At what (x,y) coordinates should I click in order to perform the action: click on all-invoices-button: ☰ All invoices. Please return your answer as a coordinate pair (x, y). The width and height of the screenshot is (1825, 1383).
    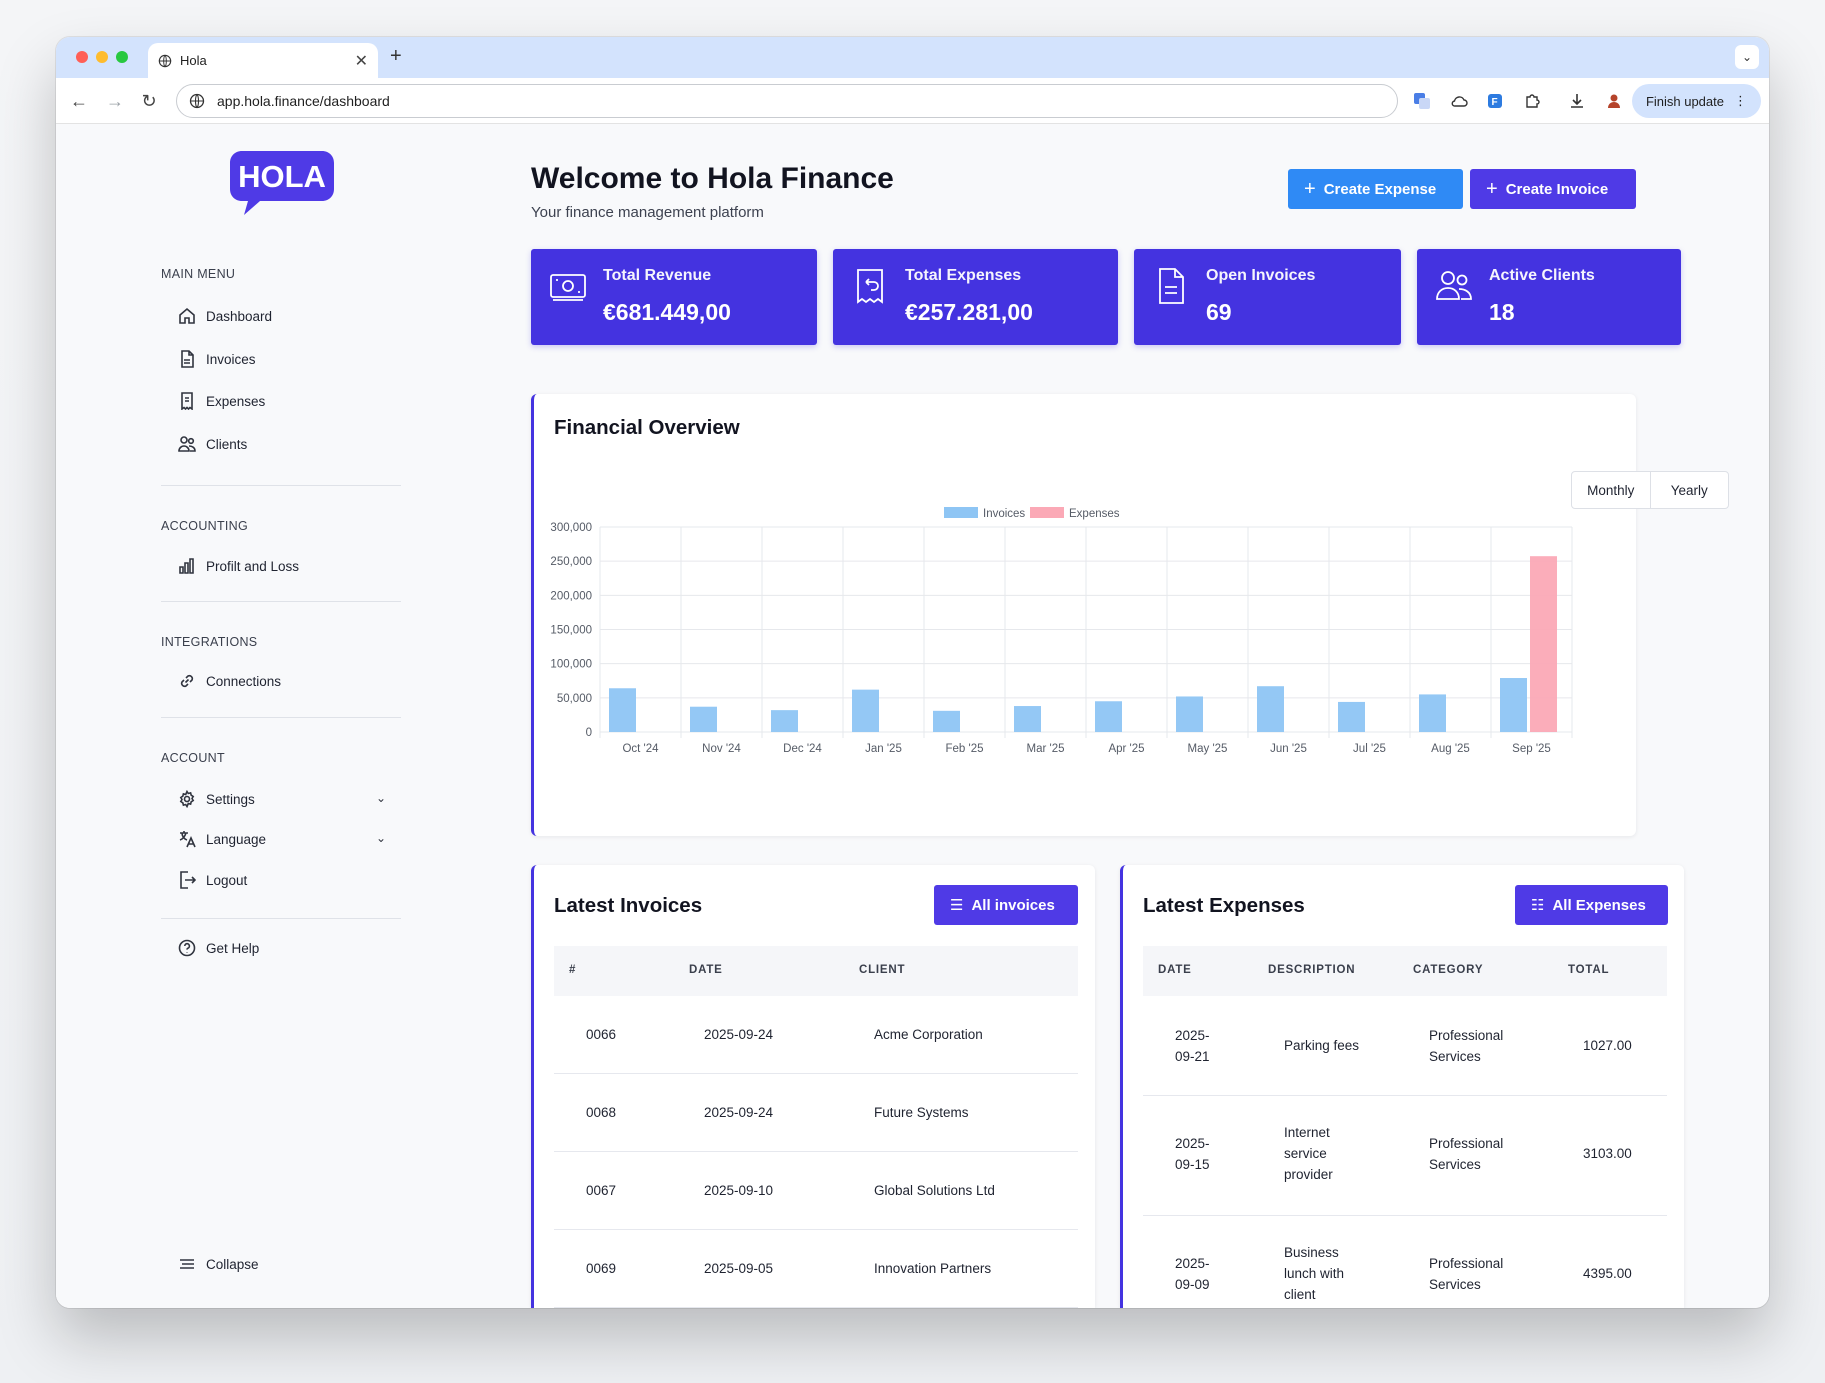
    Looking at the image, I should click on (1006, 905).